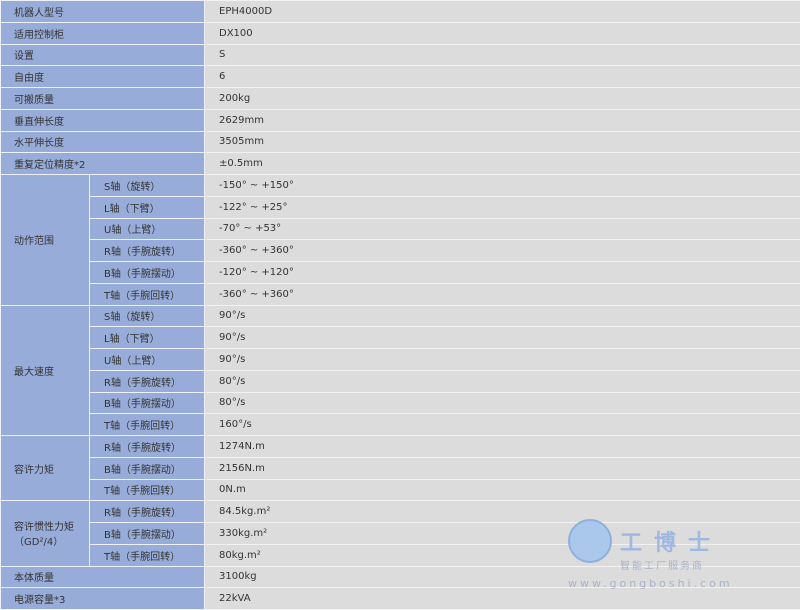 Image resolution: width=800 pixels, height=610 pixels. Describe the element at coordinates (502, 512) in the screenshot. I see `axis-value: 84.5kg.m²` at that location.